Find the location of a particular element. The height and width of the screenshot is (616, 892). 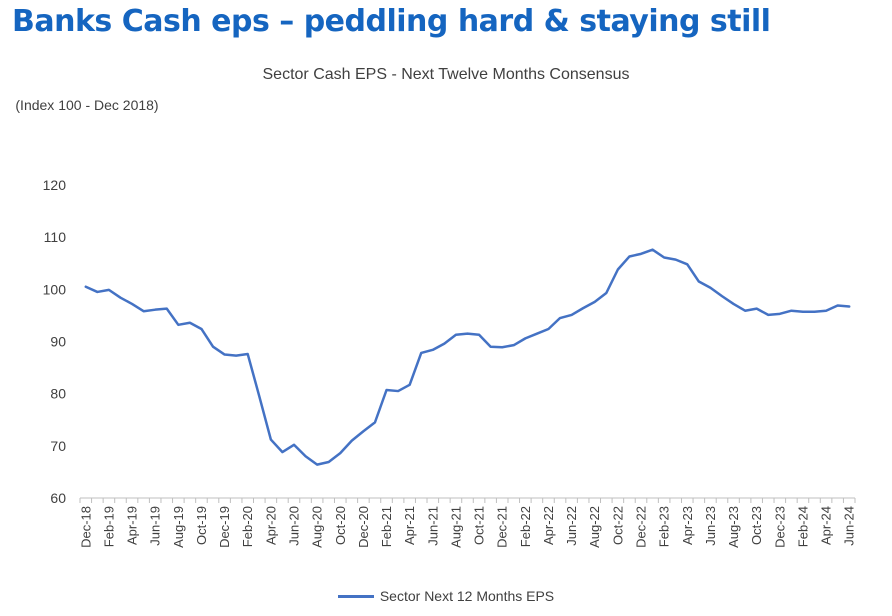

x-tick-label: Jun-20 is located at coordinates (293, 526).